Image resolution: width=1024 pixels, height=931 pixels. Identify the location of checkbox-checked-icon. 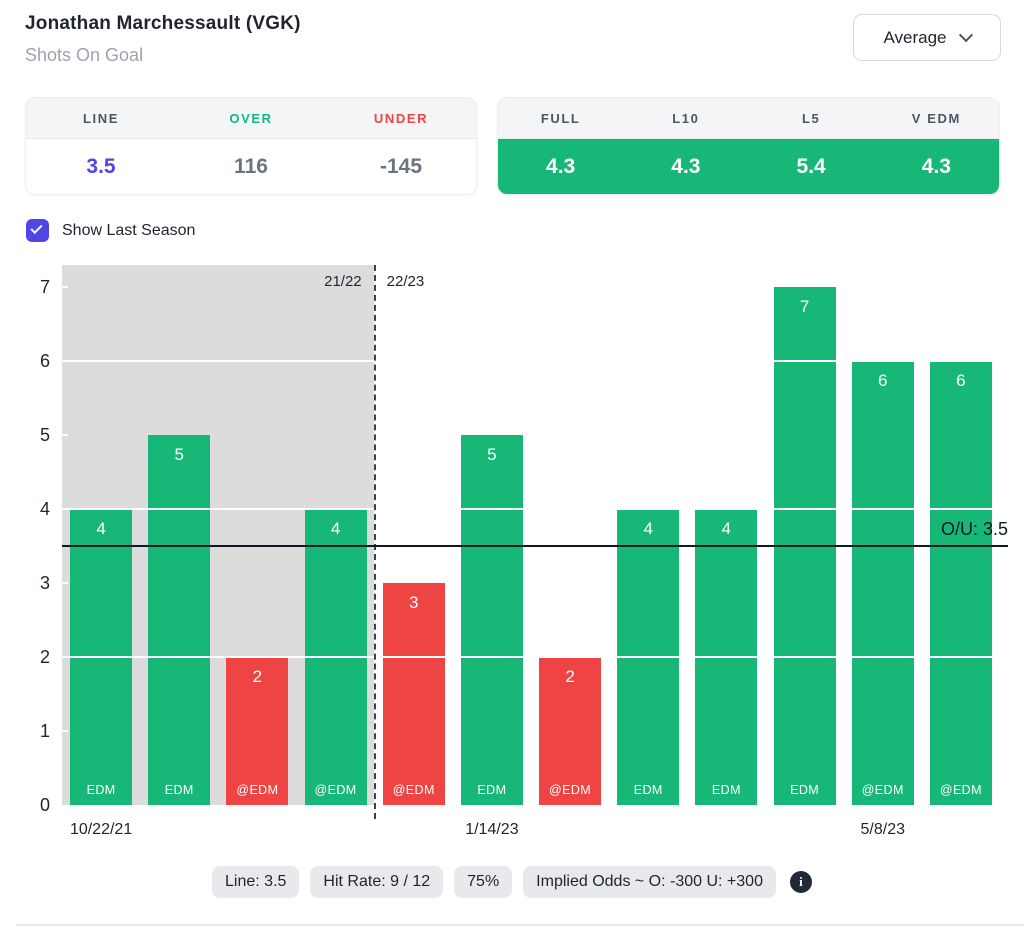
(37, 230).